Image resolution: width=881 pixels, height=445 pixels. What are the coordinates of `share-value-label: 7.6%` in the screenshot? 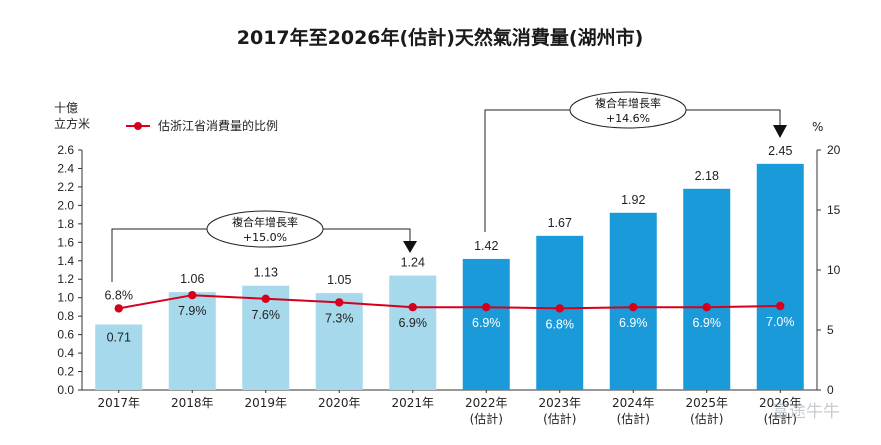 It's located at (266, 315).